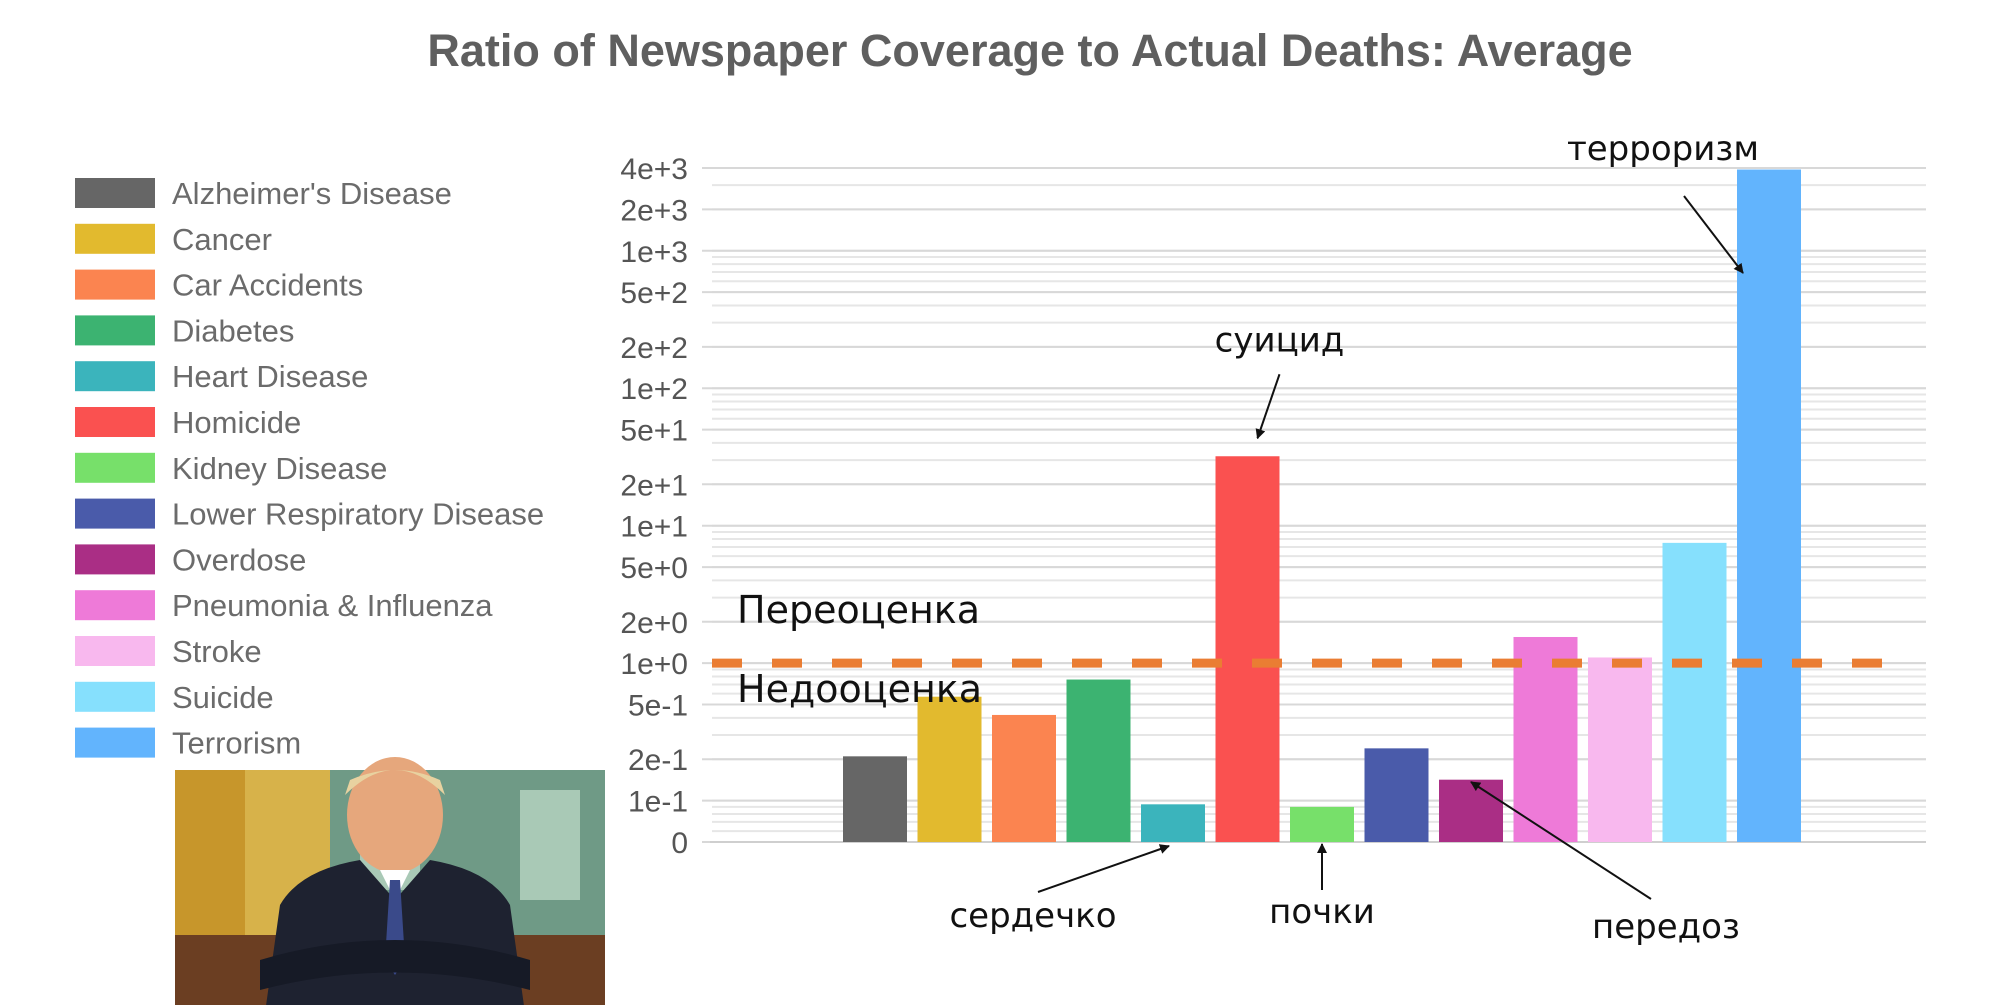 This screenshot has width=2000, height=1005. Describe the element at coordinates (1247, 649) in the screenshot. I see `bar-homicide` at that location.